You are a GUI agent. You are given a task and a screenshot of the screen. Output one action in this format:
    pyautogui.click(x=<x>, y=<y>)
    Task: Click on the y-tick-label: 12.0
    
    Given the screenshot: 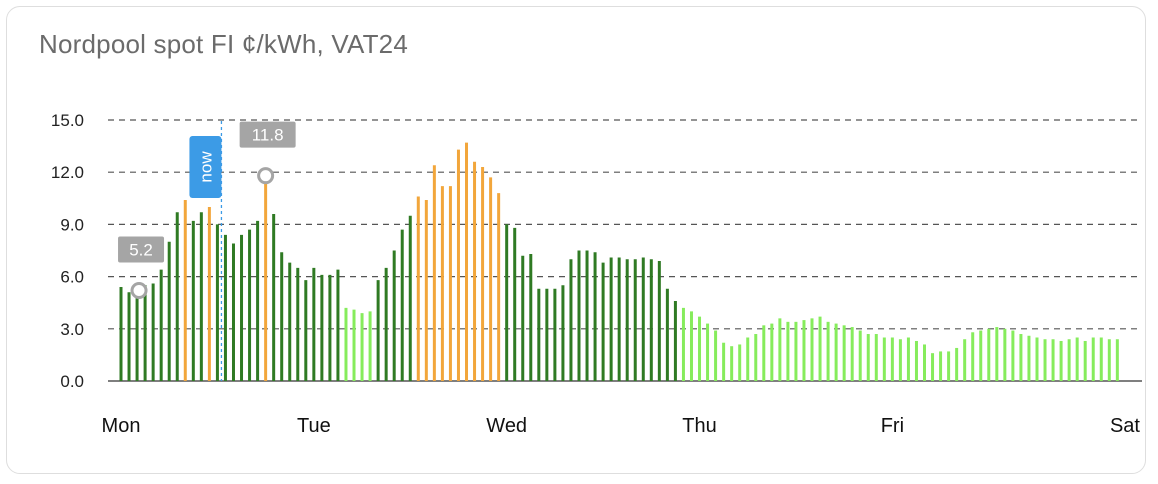 What is the action you would take?
    pyautogui.click(x=67, y=172)
    